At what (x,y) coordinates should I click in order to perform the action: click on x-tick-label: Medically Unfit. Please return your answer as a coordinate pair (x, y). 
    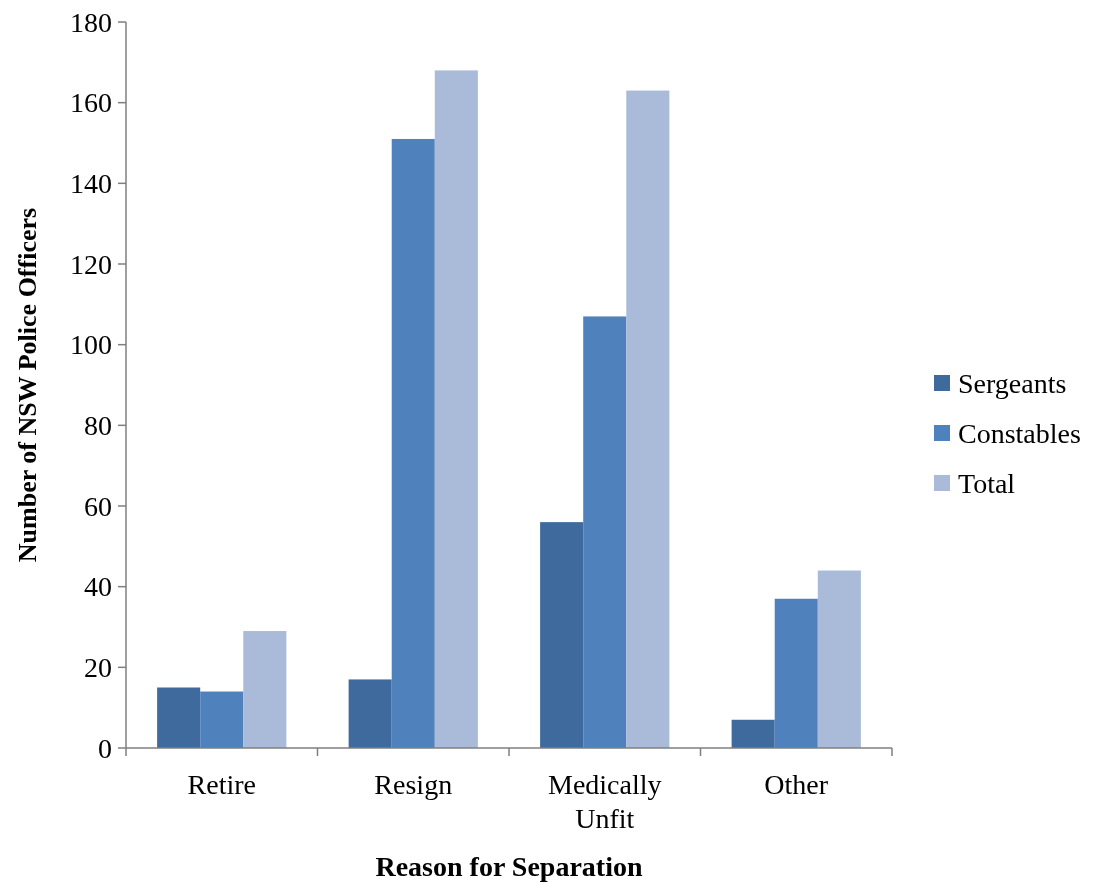
    Looking at the image, I should click on (604, 801).